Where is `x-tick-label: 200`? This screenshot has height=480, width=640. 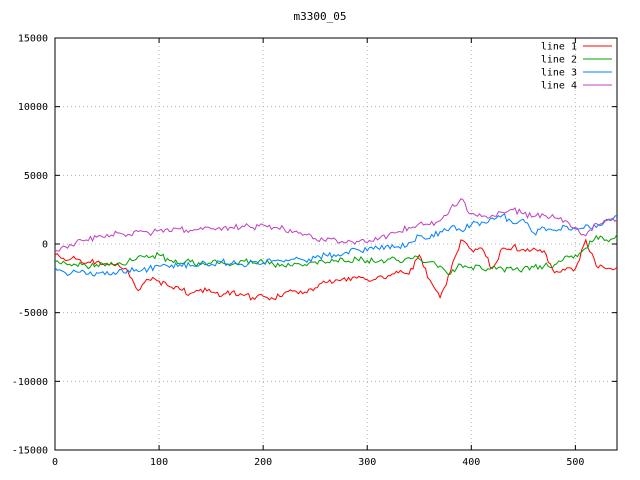 x-tick-label: 200 is located at coordinates (263, 462).